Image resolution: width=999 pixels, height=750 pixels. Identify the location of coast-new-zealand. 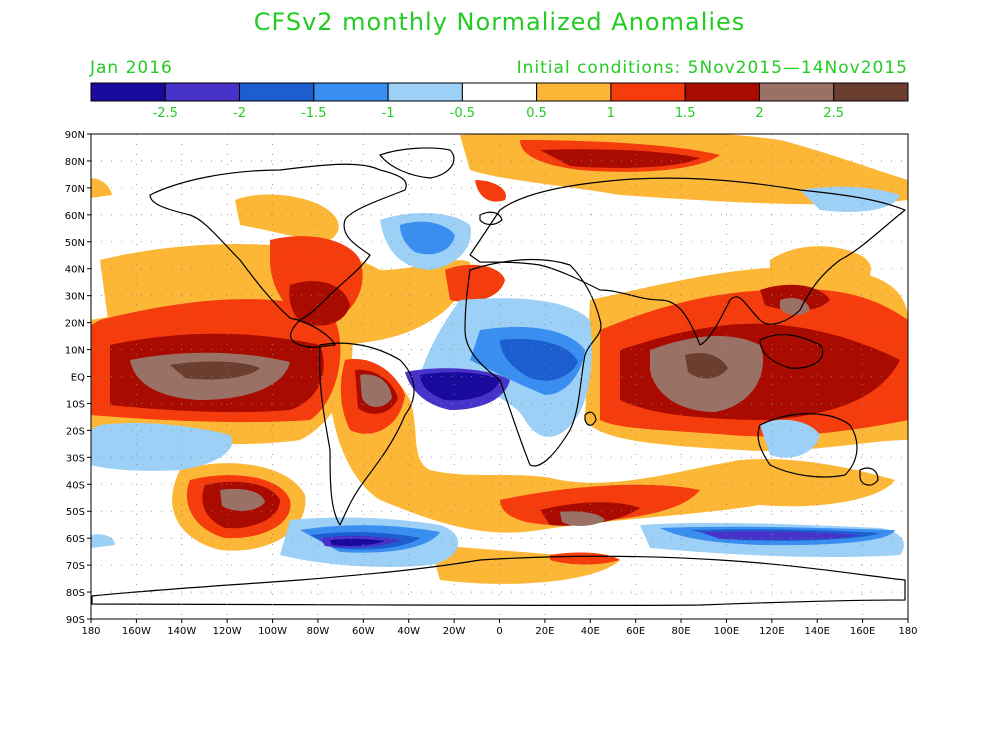
(869, 476).